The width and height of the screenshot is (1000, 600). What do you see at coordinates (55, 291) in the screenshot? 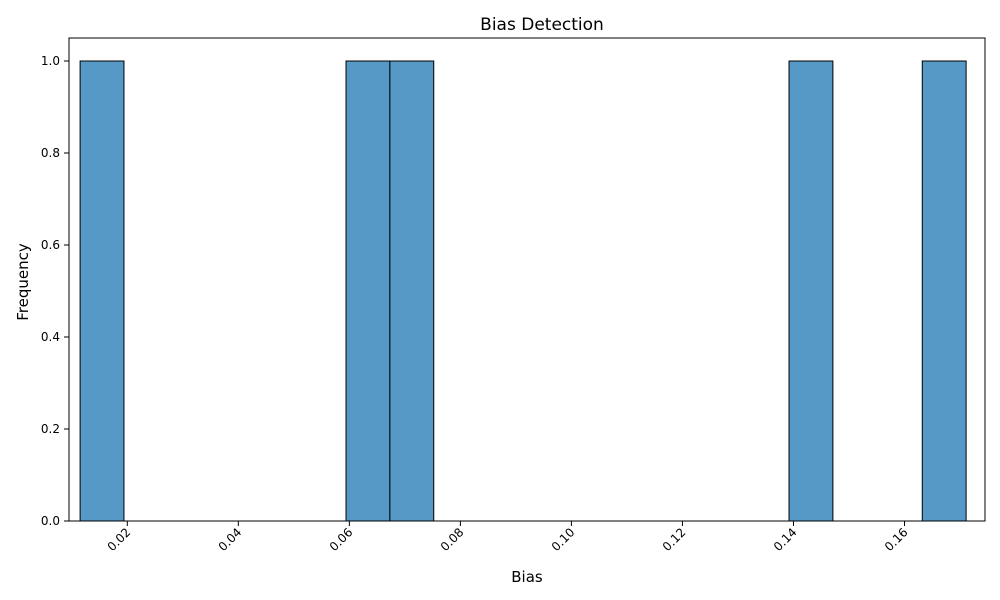
I see `y-axis-ticks: 0.0 0.2 0.4 0.6 0.8 1.0` at bounding box center [55, 291].